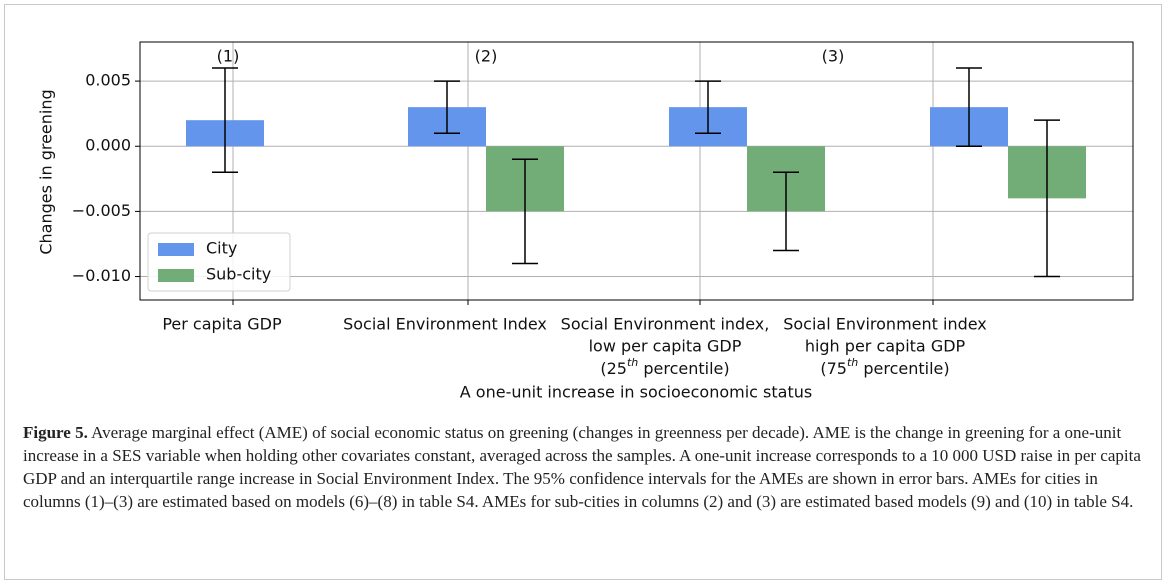  I want to click on caption-label: Figure 5., so click(55, 432).